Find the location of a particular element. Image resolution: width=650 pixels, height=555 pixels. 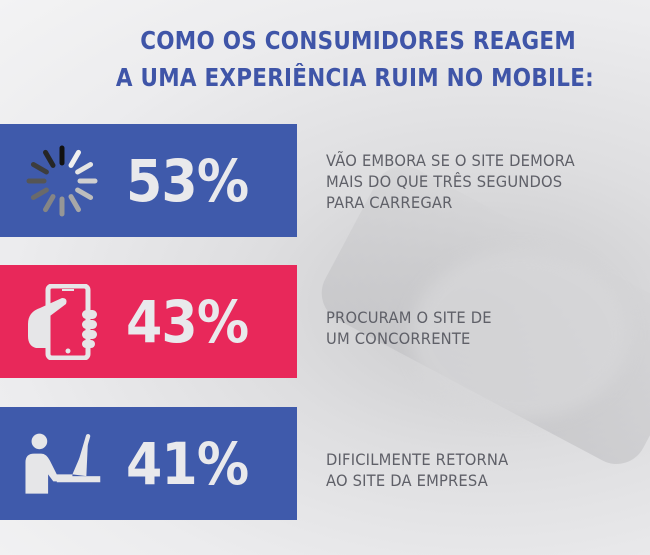

person-at-computer-icon is located at coordinates (62, 464).